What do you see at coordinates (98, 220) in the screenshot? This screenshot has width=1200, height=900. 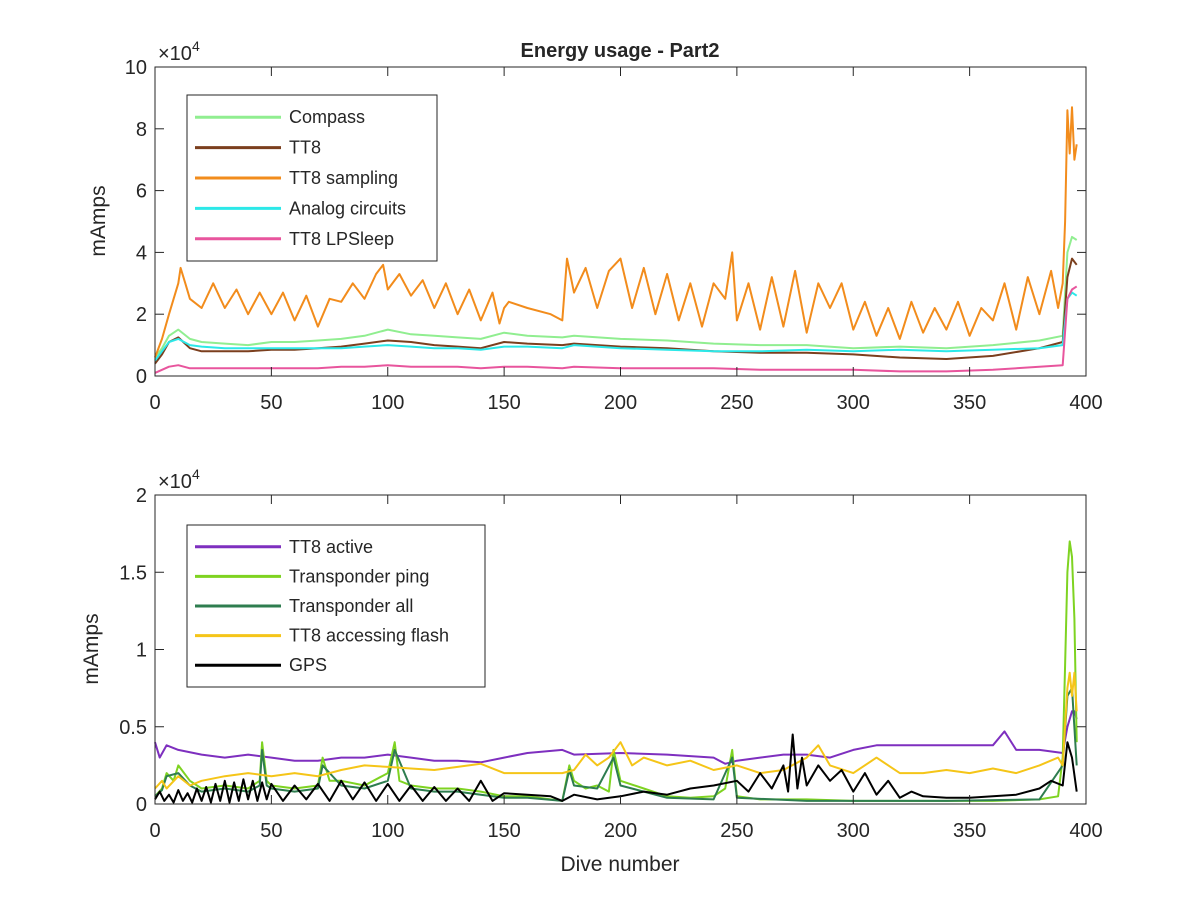 I see `y-axis-label-top: mAmps` at bounding box center [98, 220].